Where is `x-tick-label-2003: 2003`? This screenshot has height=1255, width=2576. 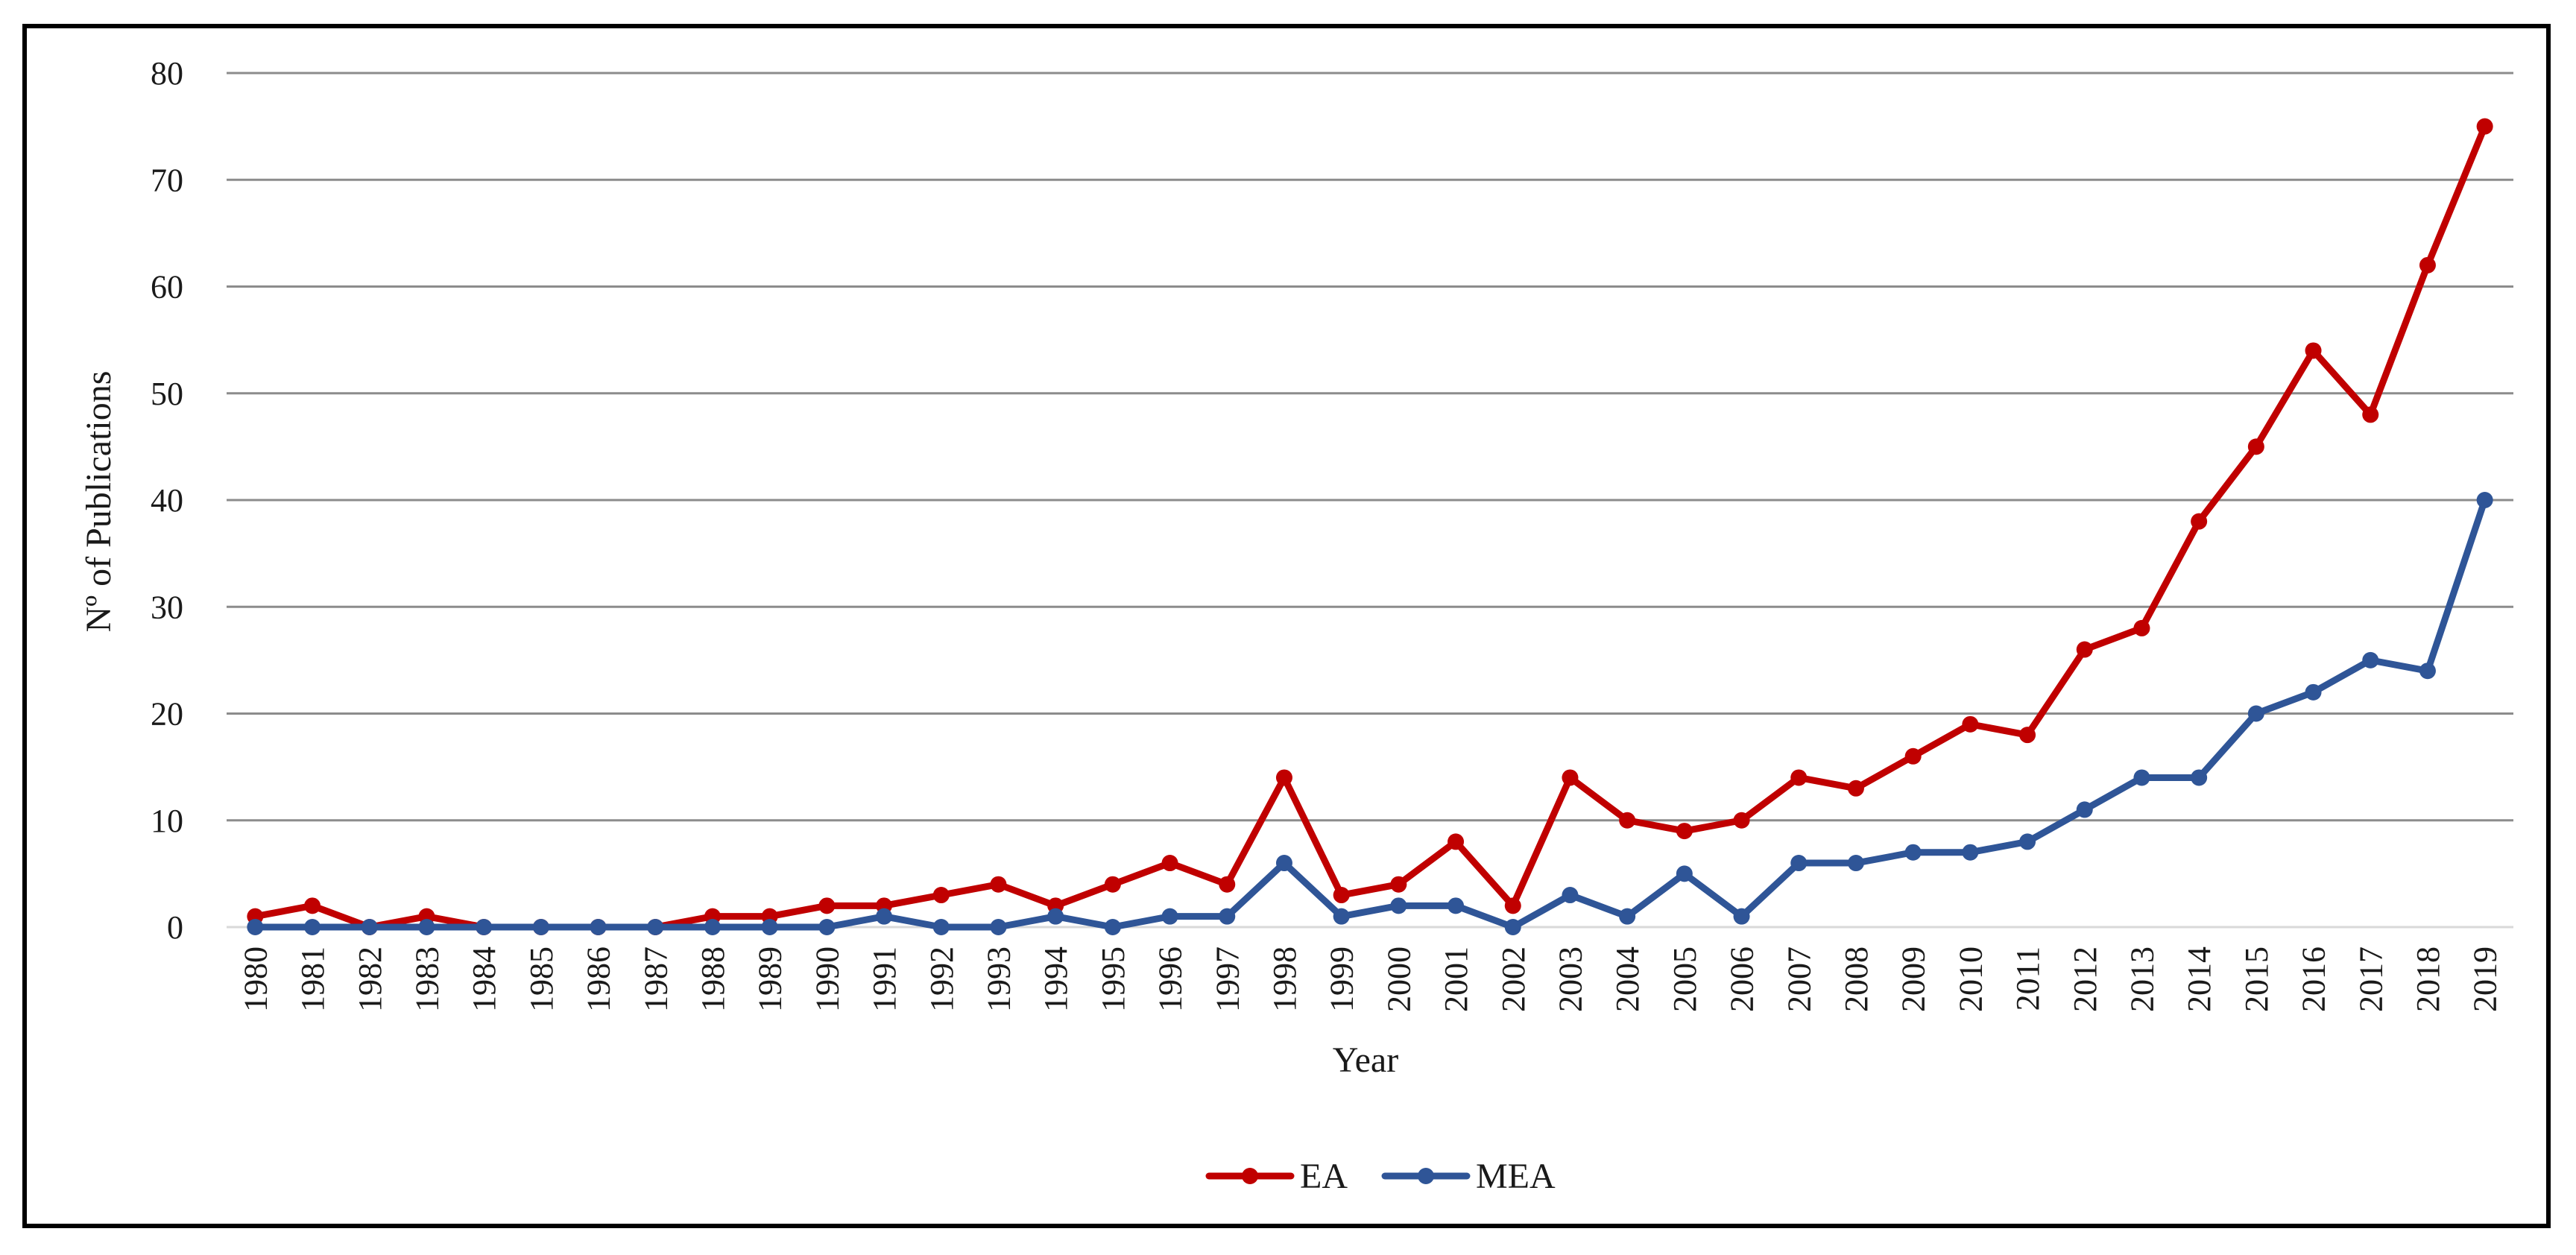 x-tick-label-2003: 2003 is located at coordinates (1570, 979).